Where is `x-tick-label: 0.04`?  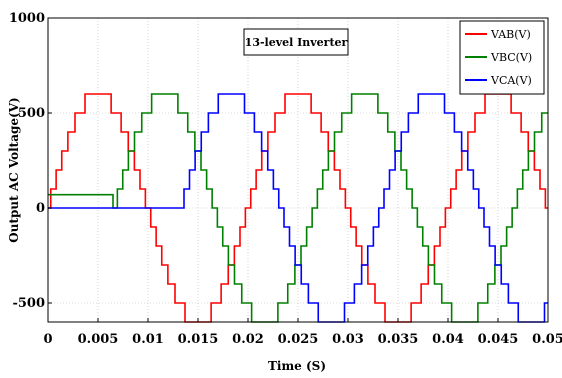
x-tick-label: 0.04 is located at coordinates (448, 339).